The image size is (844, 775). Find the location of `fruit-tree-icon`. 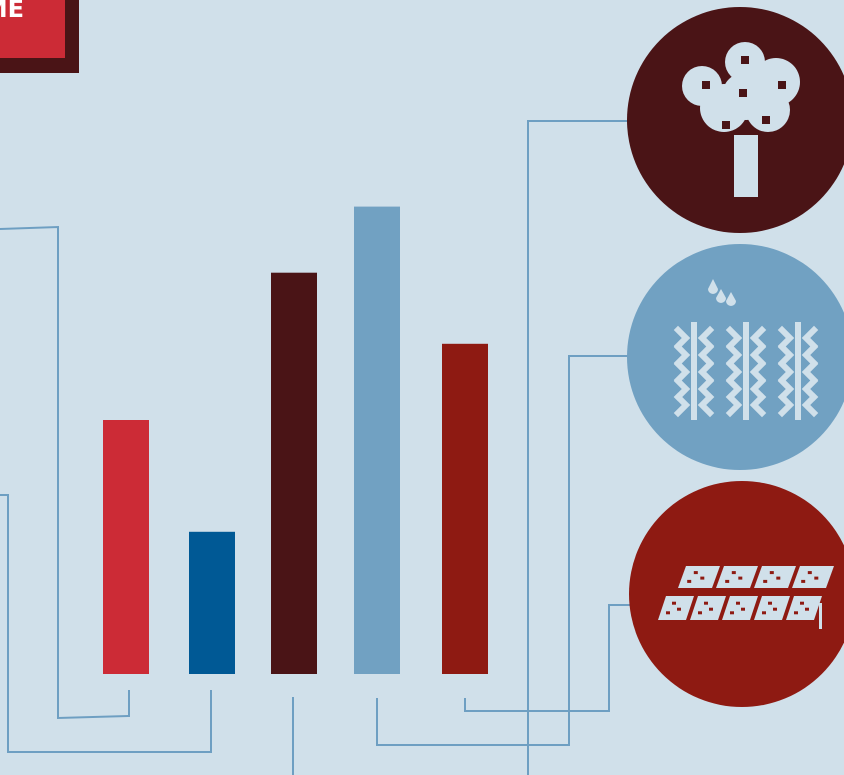

fruit-tree-icon is located at coordinates (735, 120).